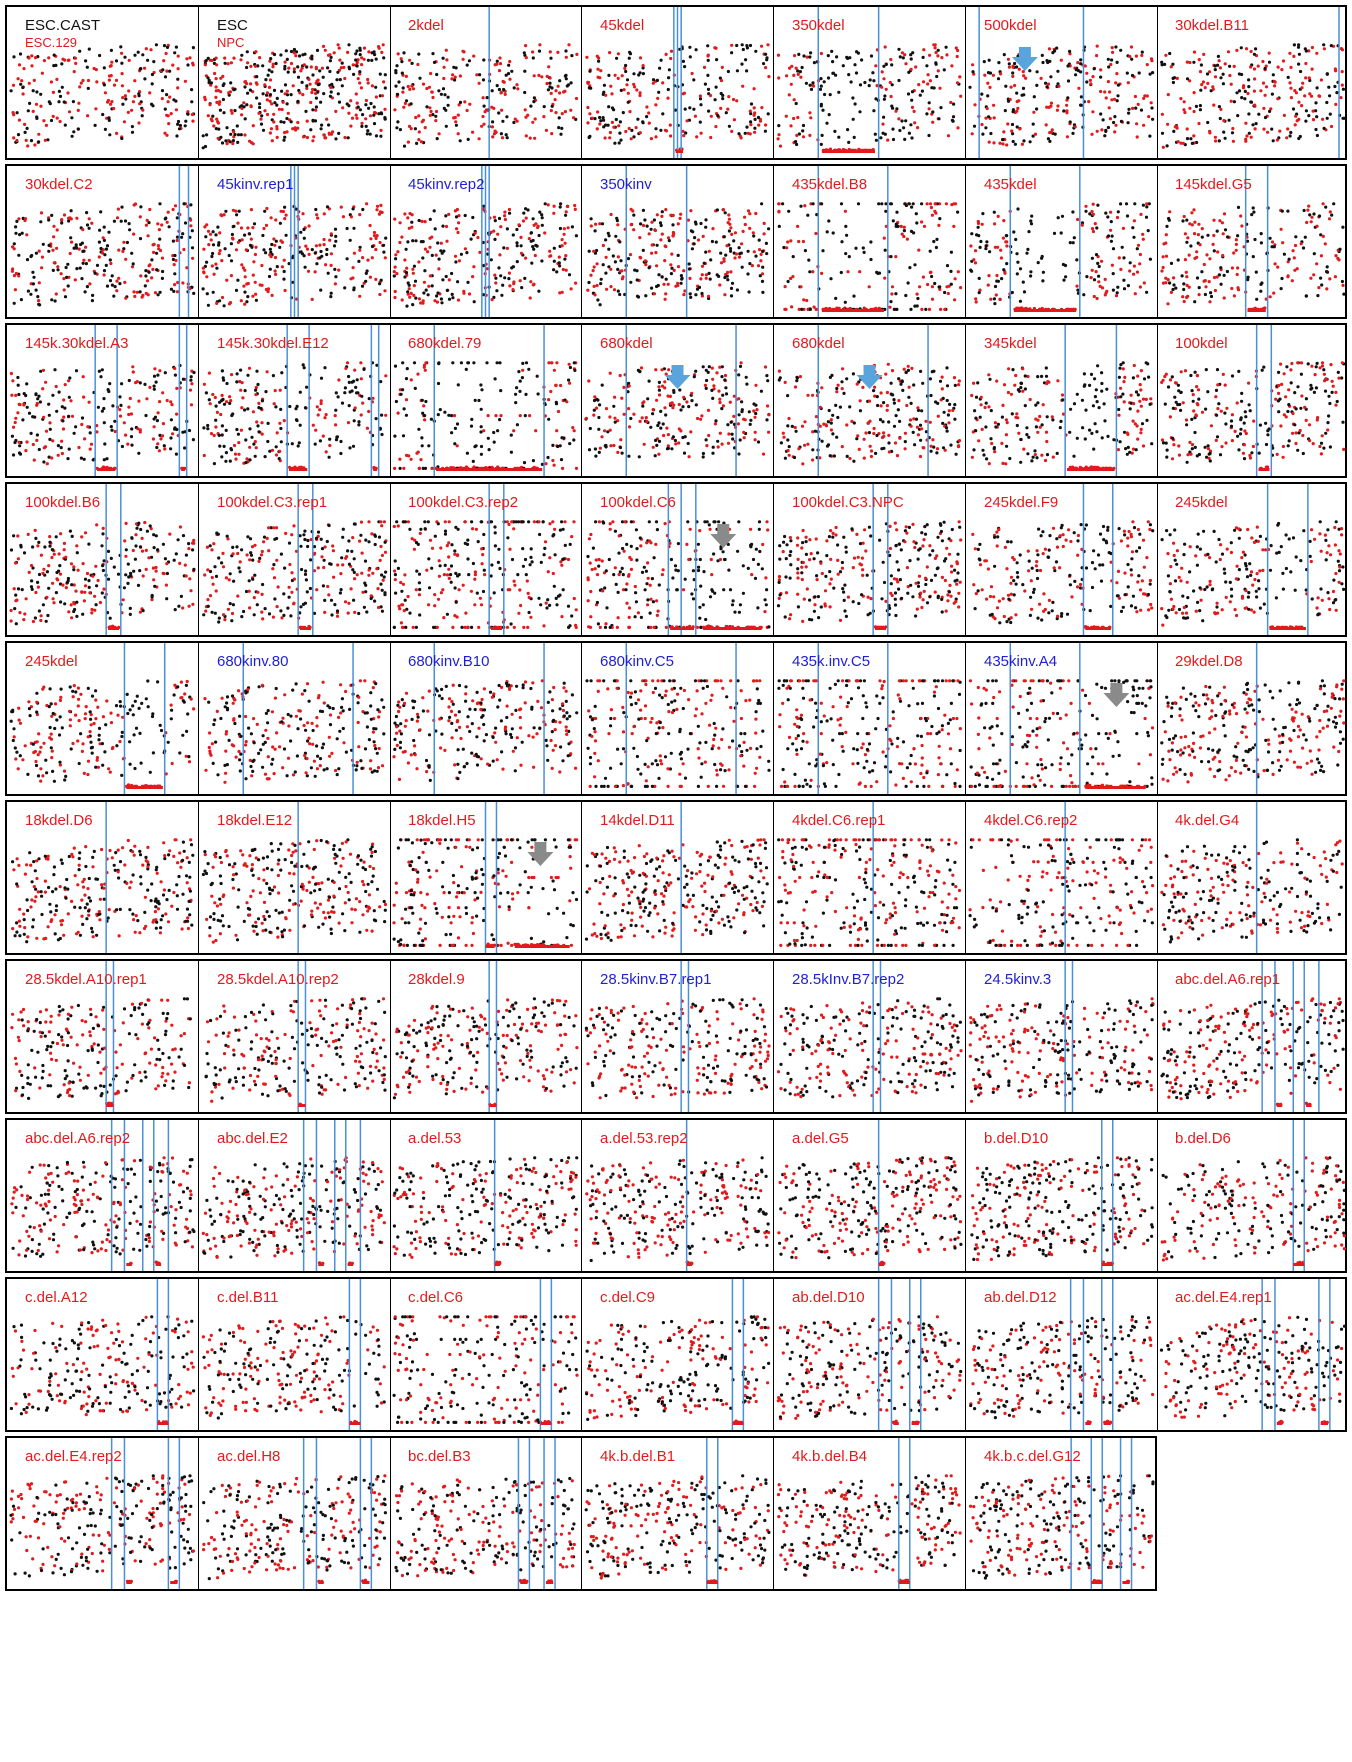  What do you see at coordinates (818, 25) in the screenshot?
I see `panel-title: 350kdel` at bounding box center [818, 25].